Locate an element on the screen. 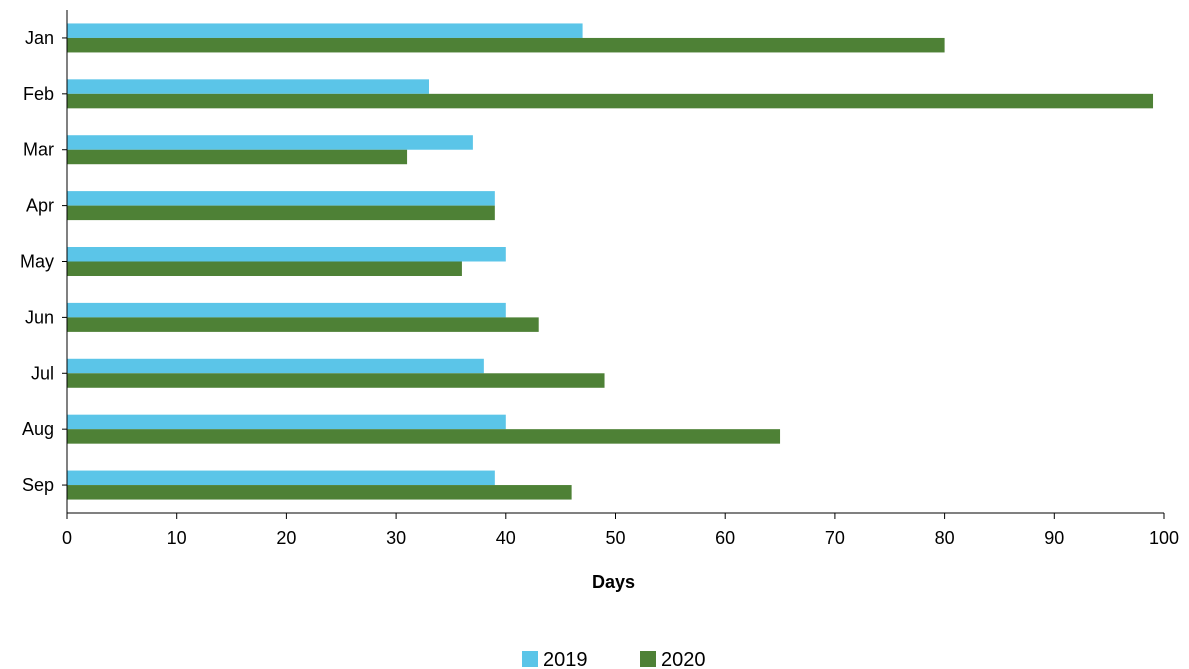 The width and height of the screenshot is (1189, 669). x-axis-ticks: 0 10 20 30 40 50 60 70 80 90 100 is located at coordinates (620, 530).